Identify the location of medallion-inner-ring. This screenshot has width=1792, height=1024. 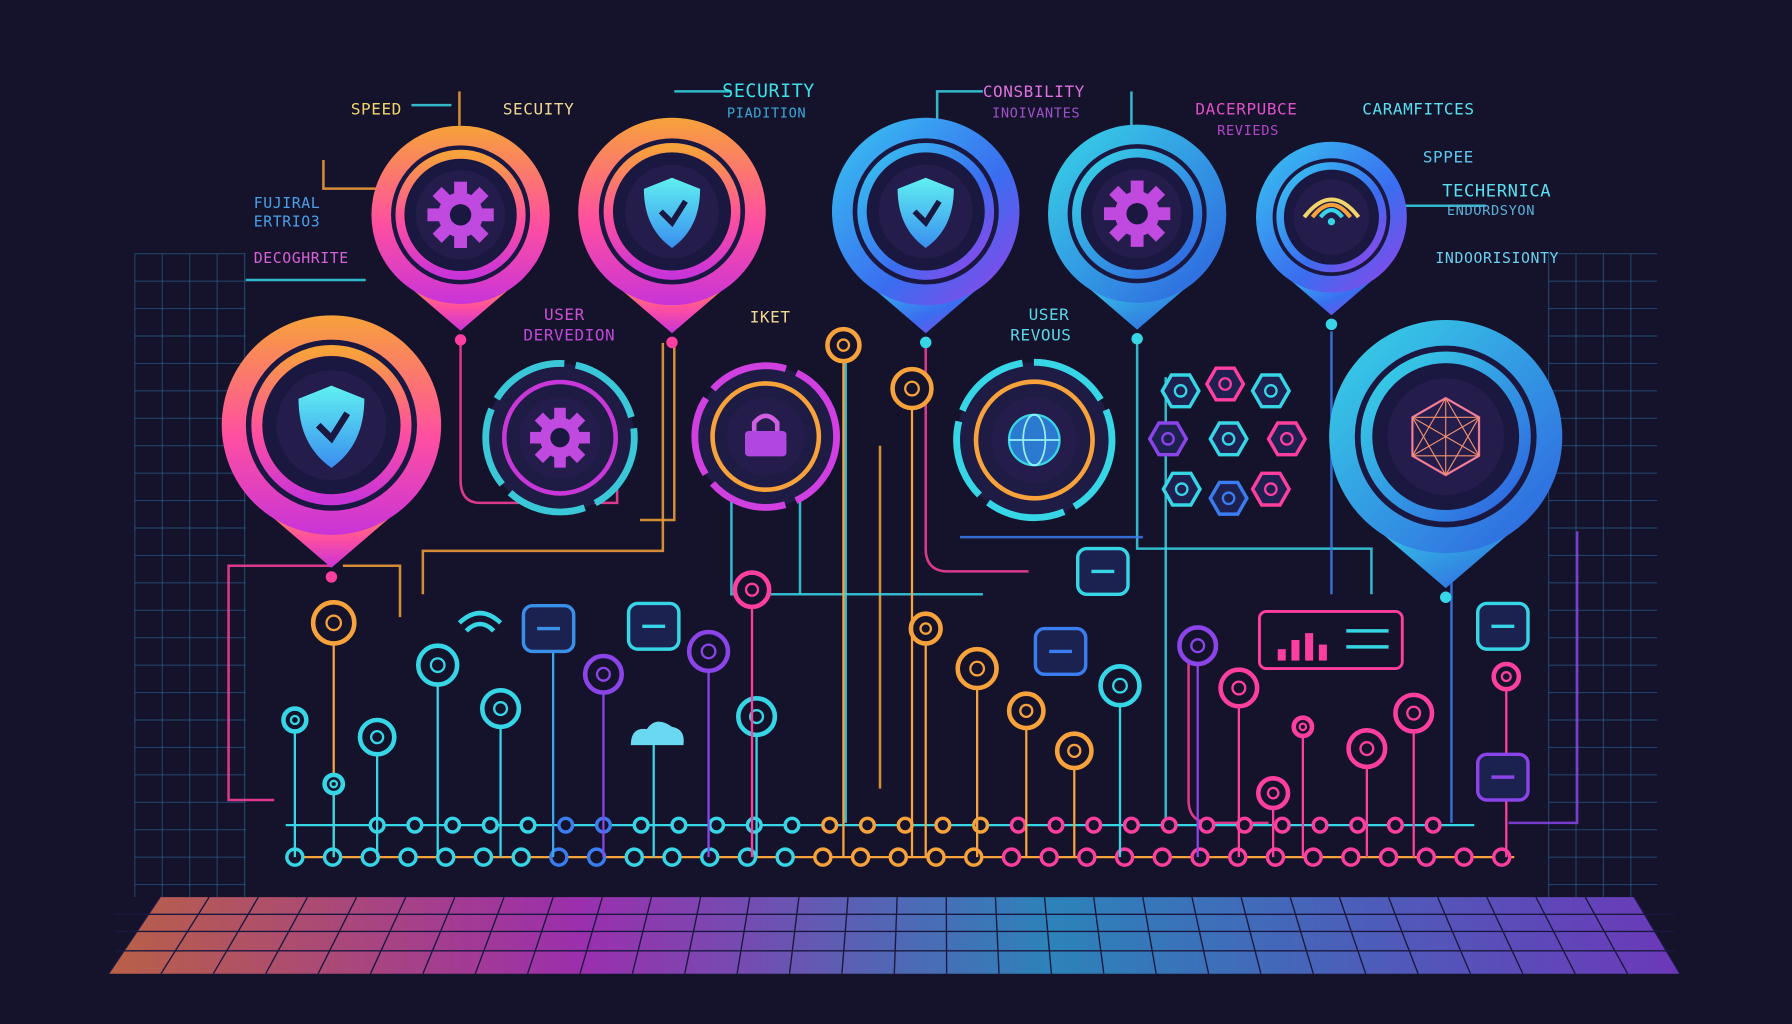
(560, 437).